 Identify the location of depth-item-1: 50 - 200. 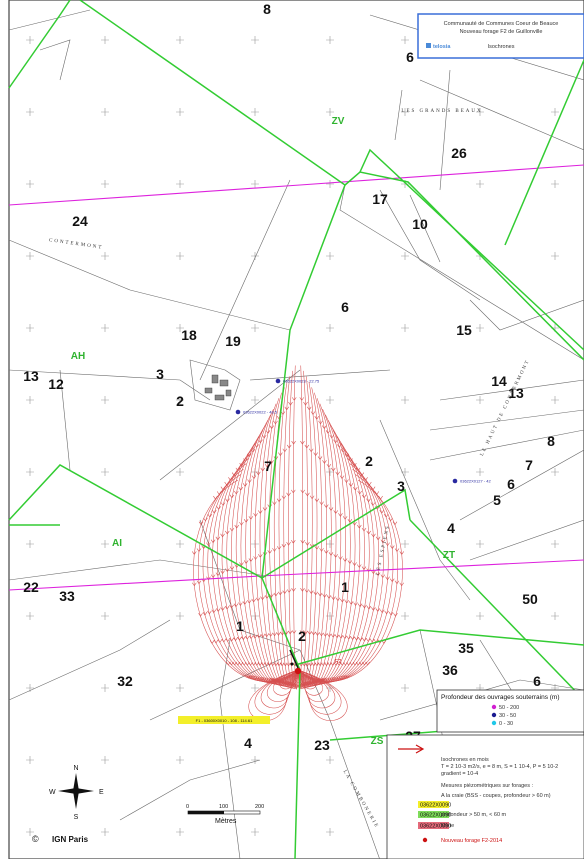
(509, 708).